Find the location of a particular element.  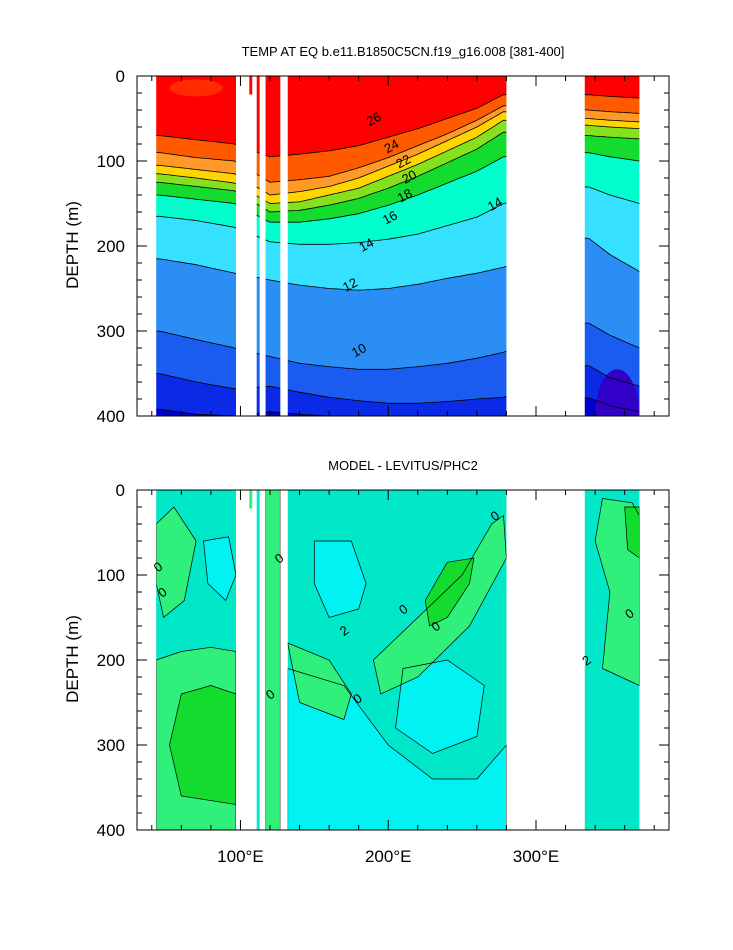

strong-positive-indian is located at coordinates (202, 745).